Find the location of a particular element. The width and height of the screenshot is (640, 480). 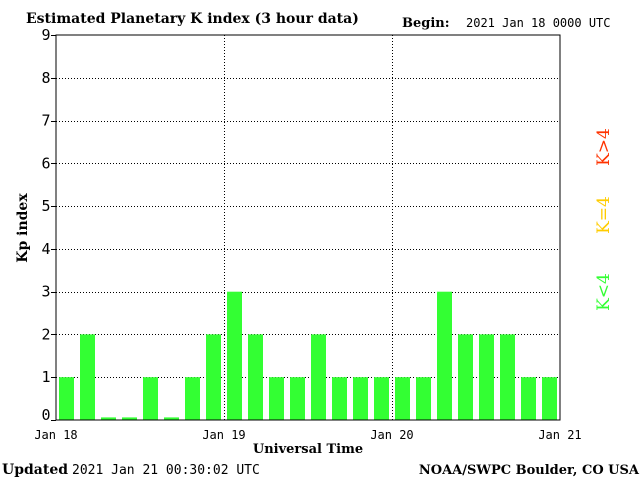

x-tick-label: Jan 18 is located at coordinates (55, 435).